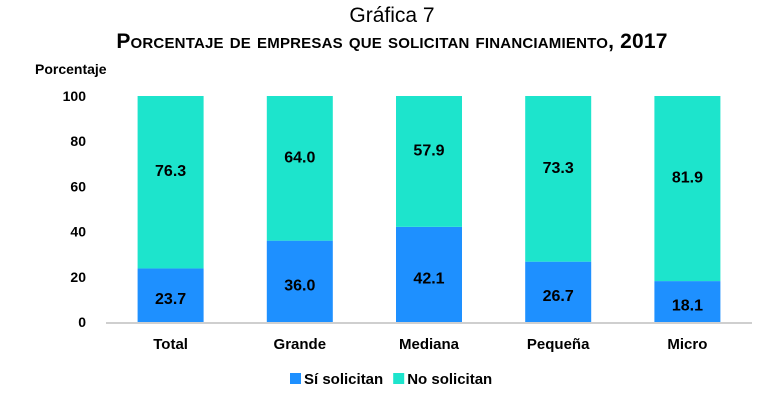 This screenshot has width=784, height=420. What do you see at coordinates (428, 278) in the screenshot?
I see `data-label: 42.1` at bounding box center [428, 278].